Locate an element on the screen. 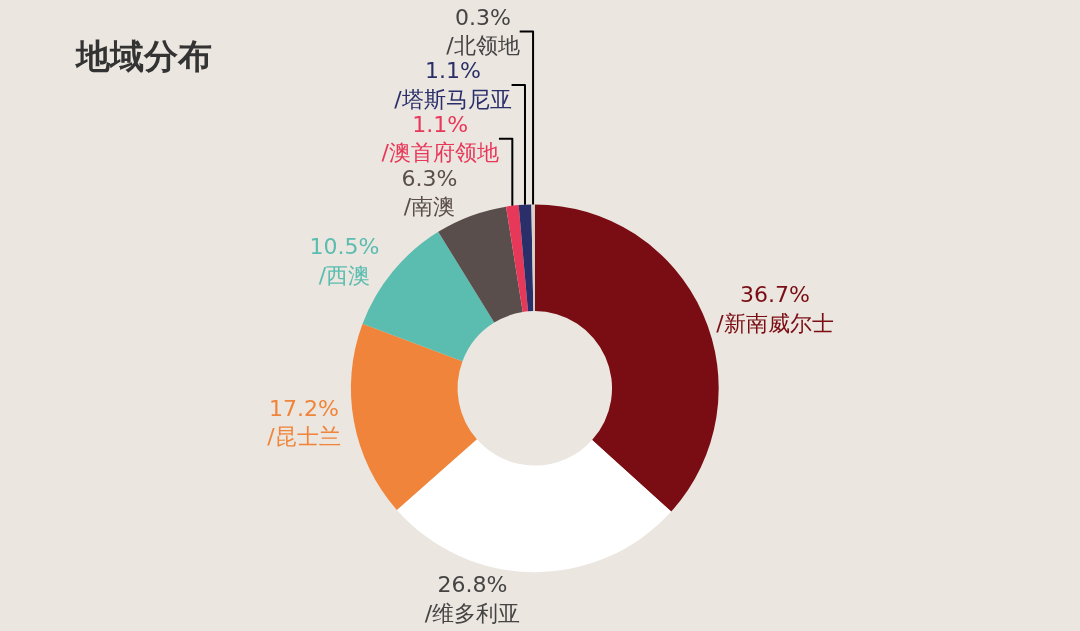  slice-label: /昆士兰 is located at coordinates (304, 437).